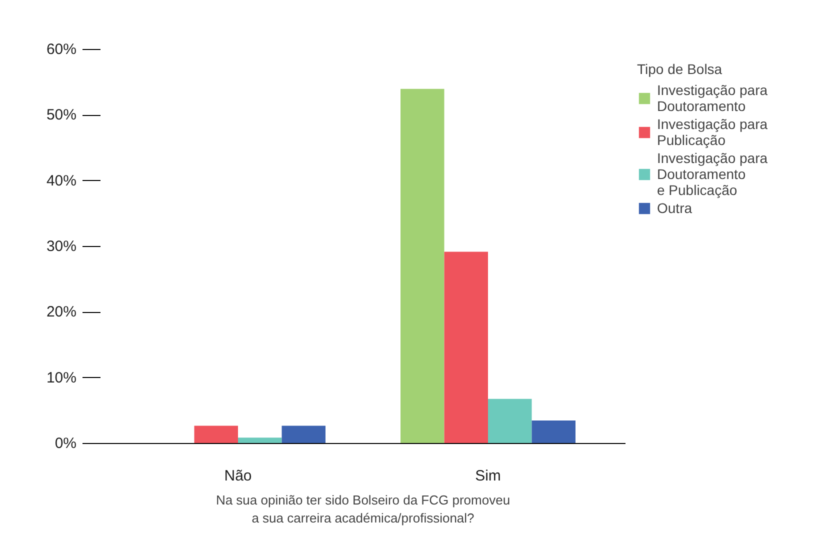  Describe the element at coordinates (61, 377) in the screenshot. I see `y-tick-label: 10%` at that location.